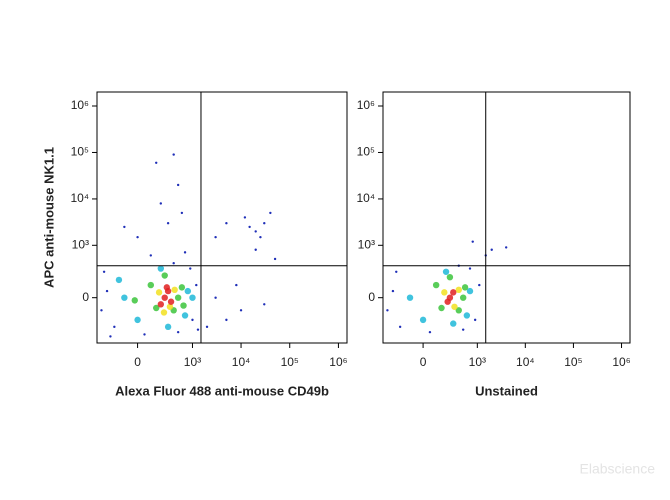 Image resolution: width=670 pixels, height=500 pixels. What do you see at coordinates (241, 362) in the screenshot?
I see `x-tick-label: 10⁴` at bounding box center [241, 362].